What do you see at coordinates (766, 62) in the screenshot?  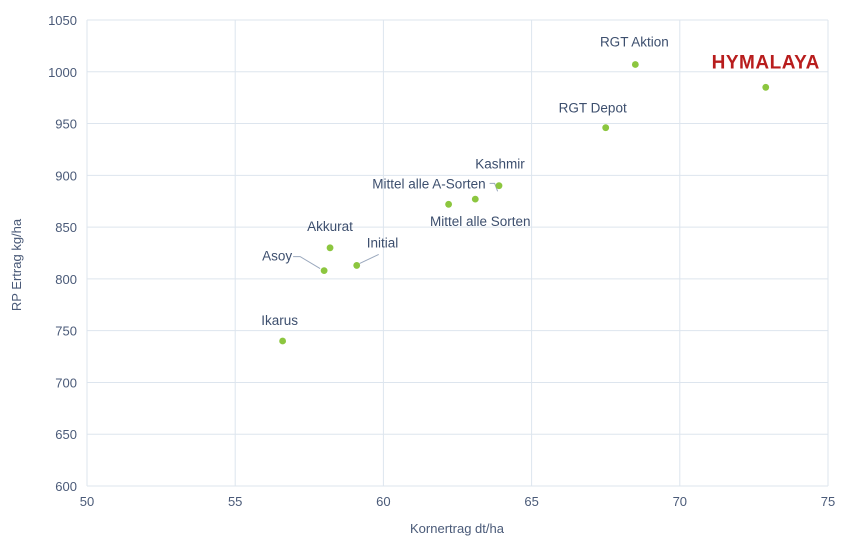 I see `highlight-point-label: HYMALAYA` at bounding box center [766, 62].